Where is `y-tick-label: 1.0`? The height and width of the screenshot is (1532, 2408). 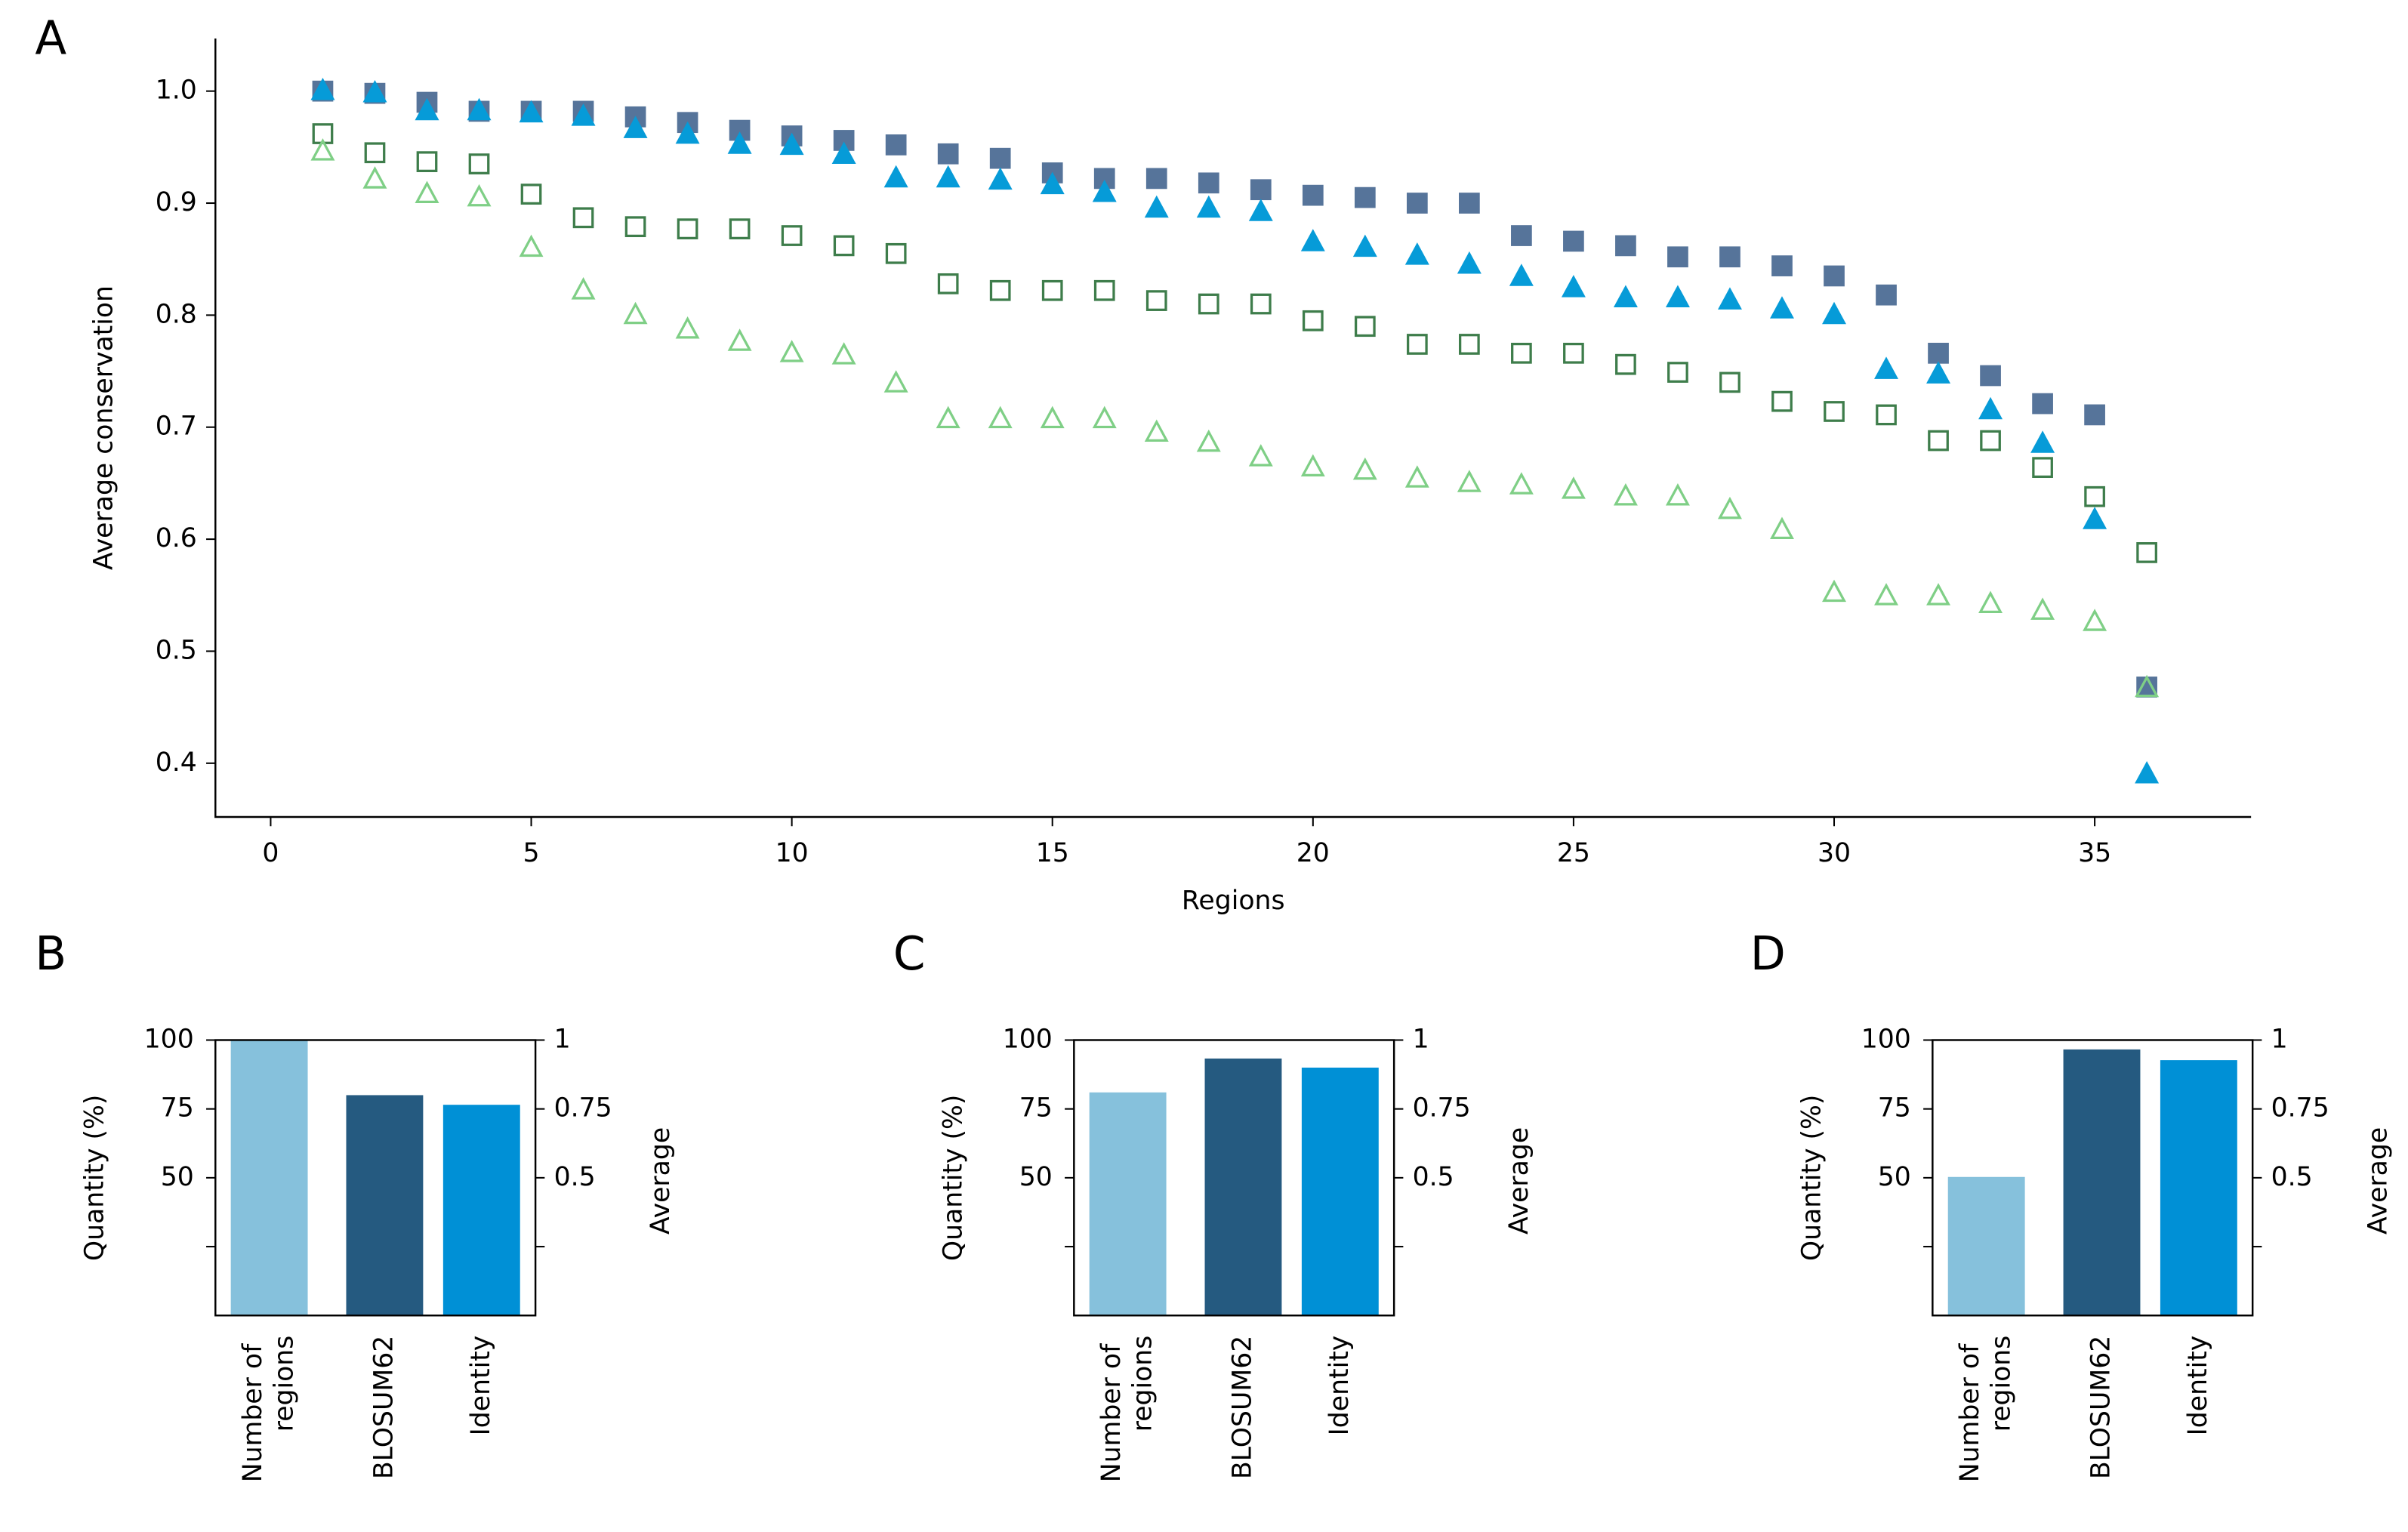
y-tick-label: 1.0 is located at coordinates (176, 91).